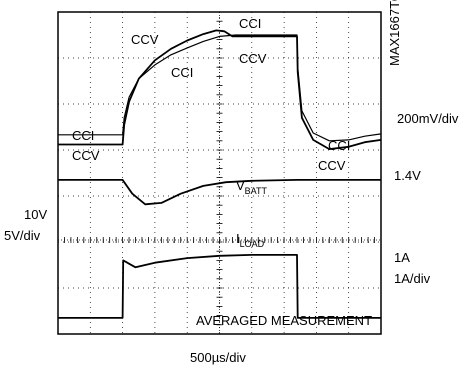  Describe the element at coordinates (35, 214) in the screenshot. I see `left-scale-label-0: 10V` at that location.